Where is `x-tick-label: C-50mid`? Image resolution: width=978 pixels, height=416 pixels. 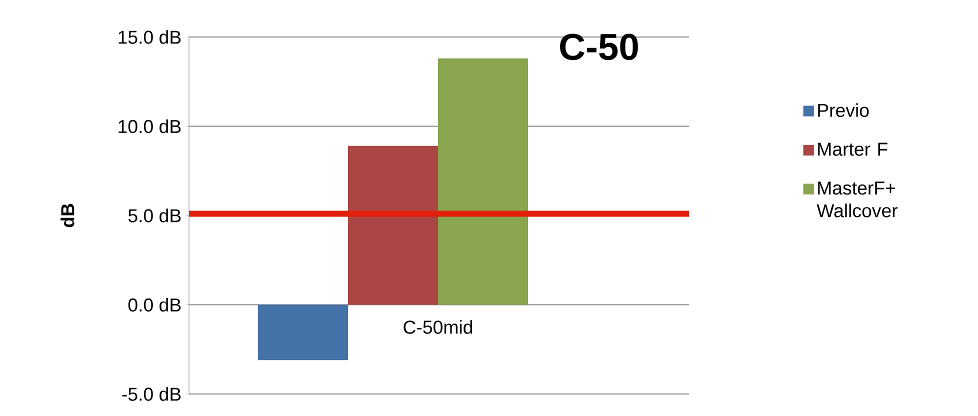
x-tick-label: C-50mid is located at coordinates (438, 327).